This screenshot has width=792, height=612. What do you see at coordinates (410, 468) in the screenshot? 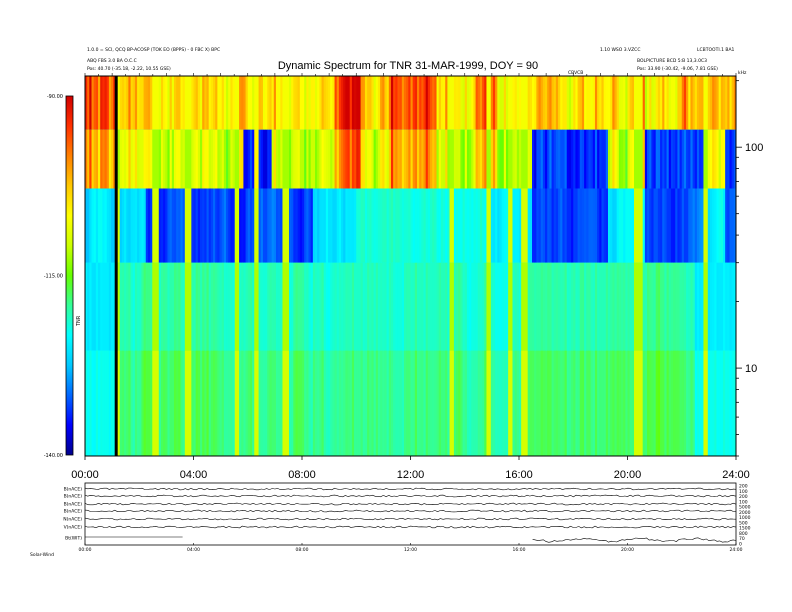
I see `time-axis: 00:00 04:00 08:00 12:00 16:00 20:00 24:00` at bounding box center [410, 468].